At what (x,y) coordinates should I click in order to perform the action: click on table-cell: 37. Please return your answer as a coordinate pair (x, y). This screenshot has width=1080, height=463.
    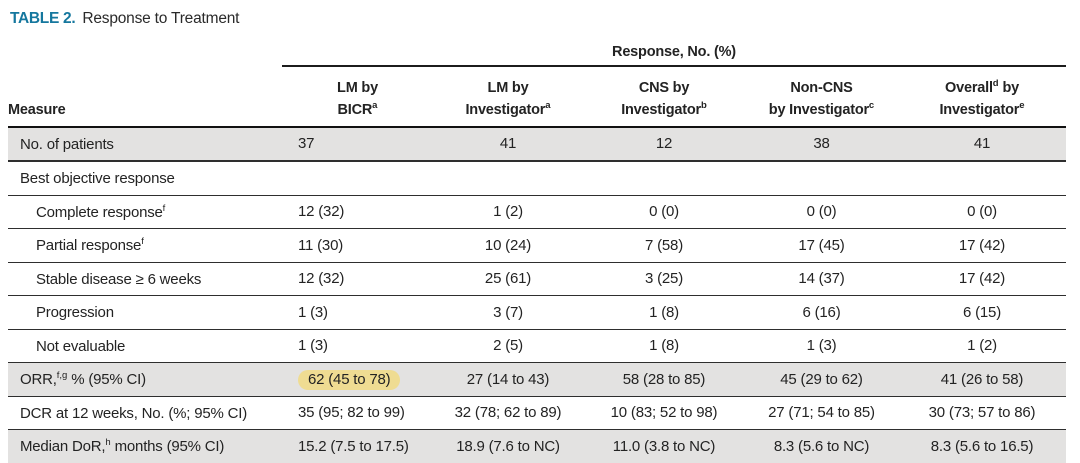
    Looking at the image, I should click on (357, 144).